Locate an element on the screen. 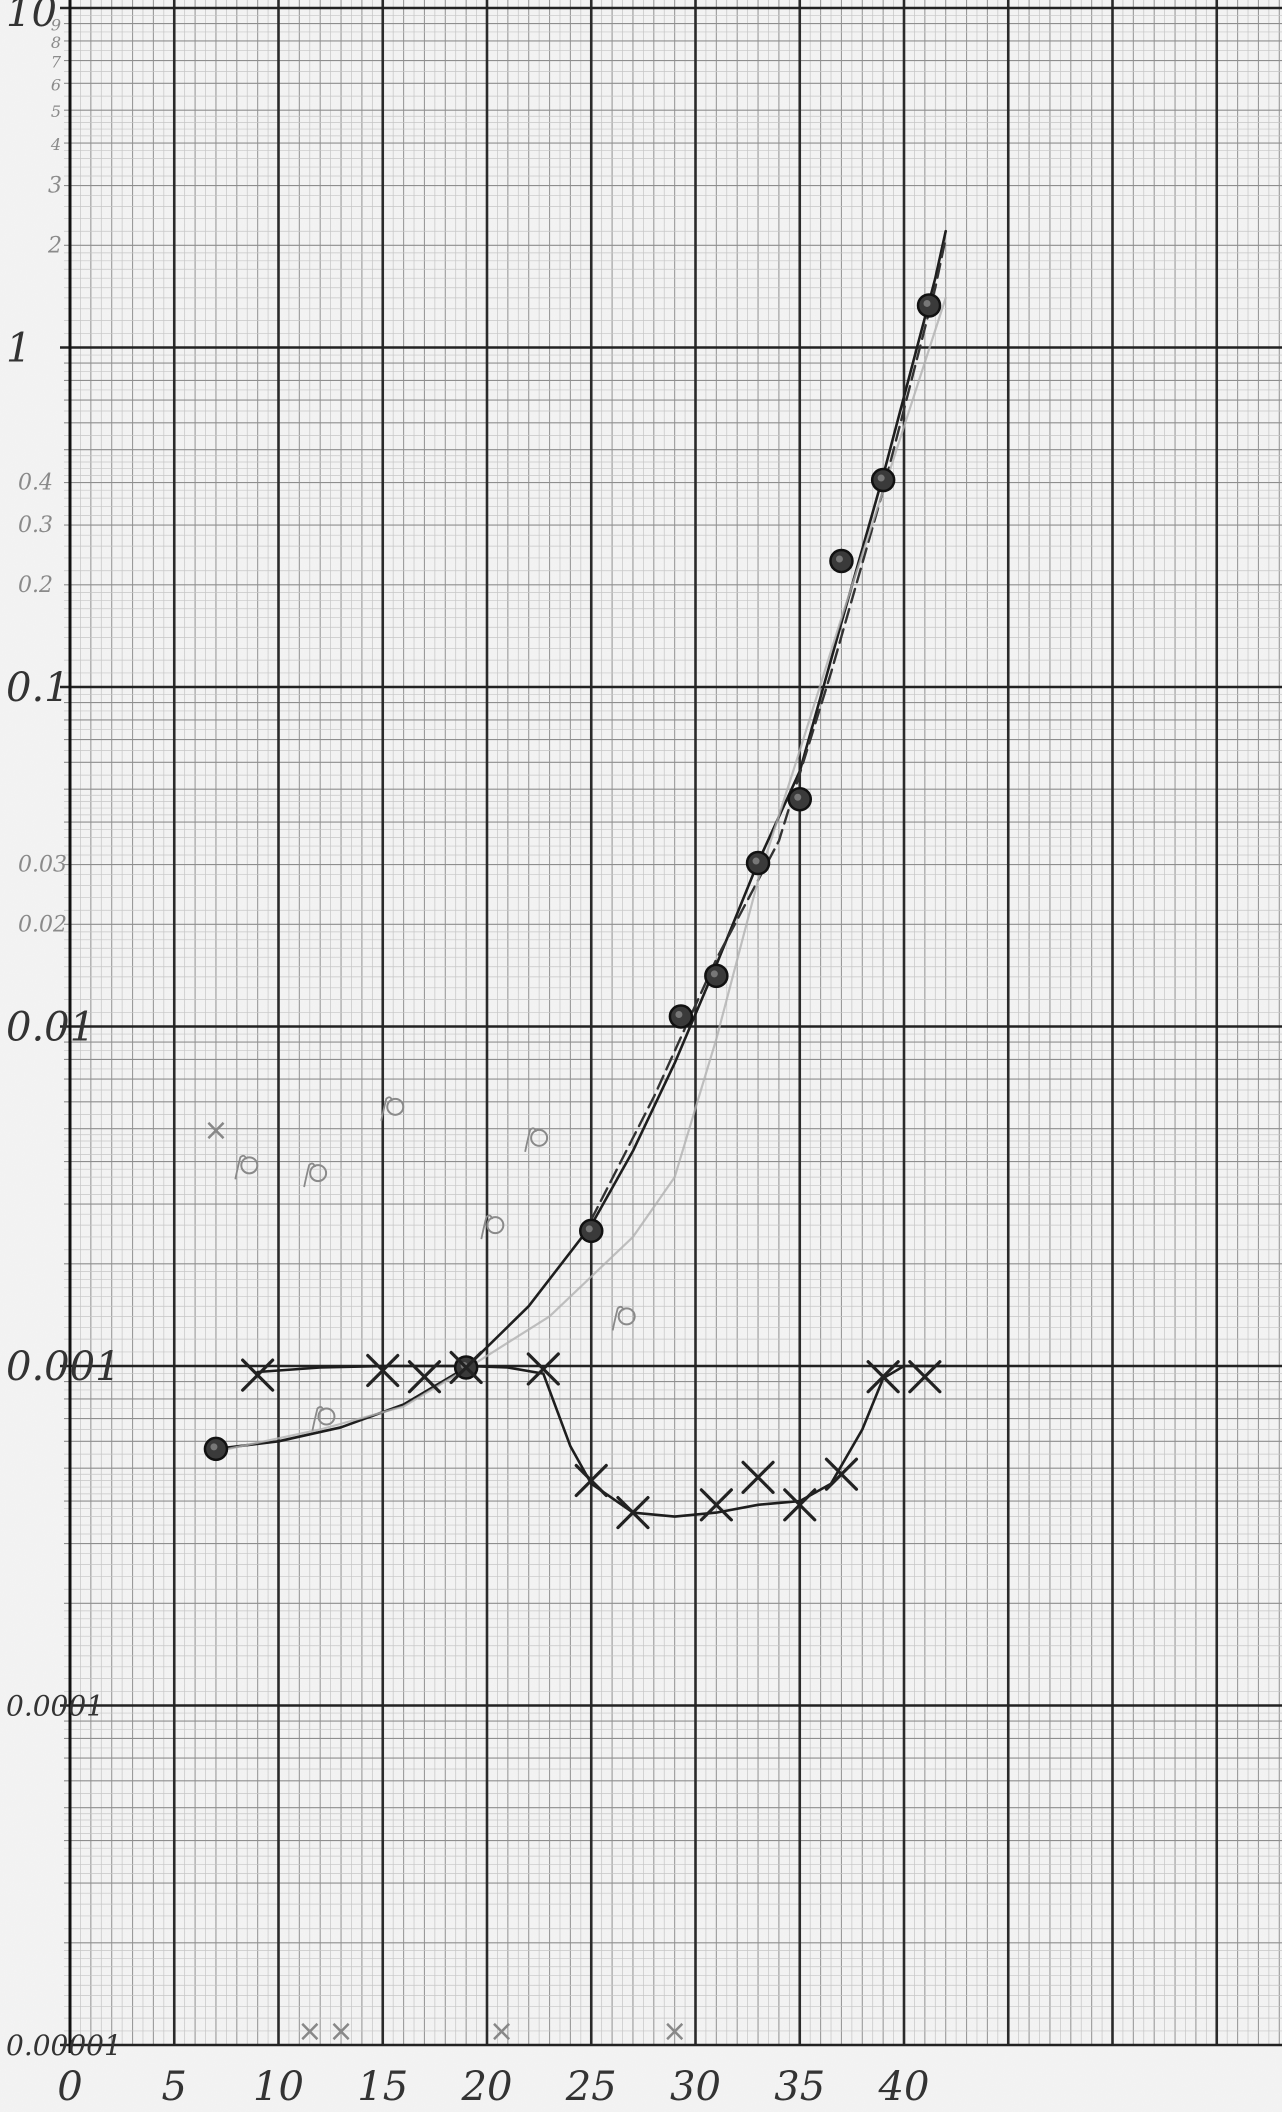  y-minor-tick-label: 0.3 is located at coordinates (35, 525).